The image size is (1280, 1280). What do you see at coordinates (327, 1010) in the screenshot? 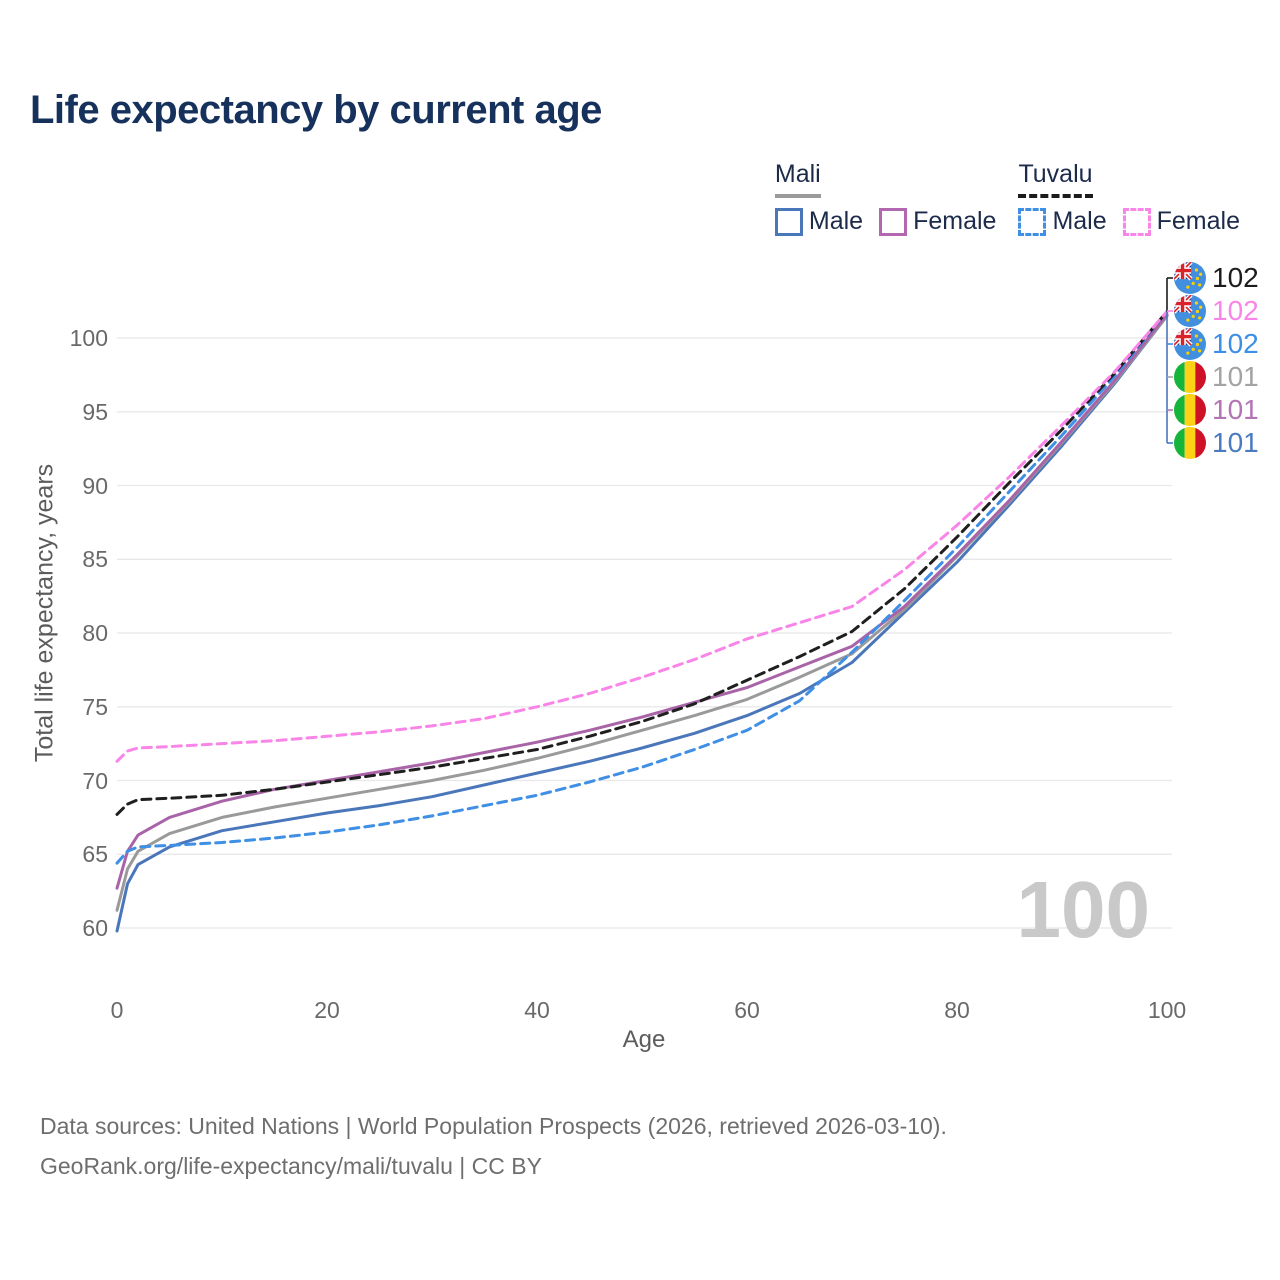
I see `x-tick-20: 20` at bounding box center [327, 1010].